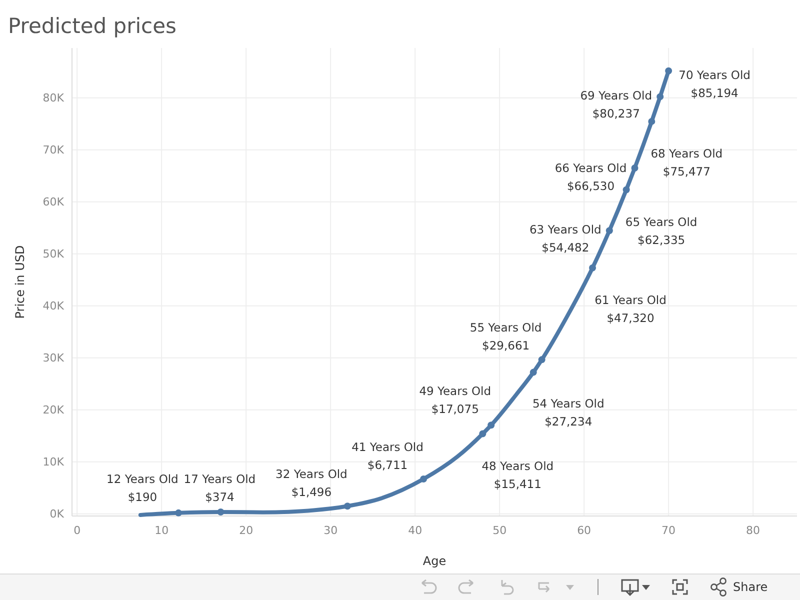 This screenshot has width=800, height=600. What do you see at coordinates (161, 530) in the screenshot?
I see `x-tick-label: 10` at bounding box center [161, 530].